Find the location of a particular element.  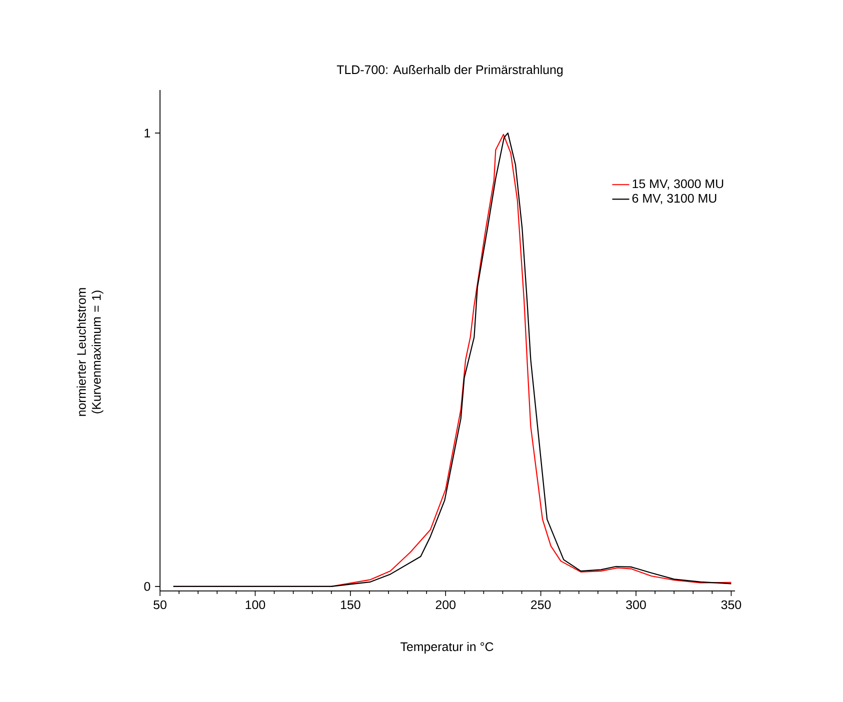

x-tick-label: 300 is located at coordinates (636, 605).